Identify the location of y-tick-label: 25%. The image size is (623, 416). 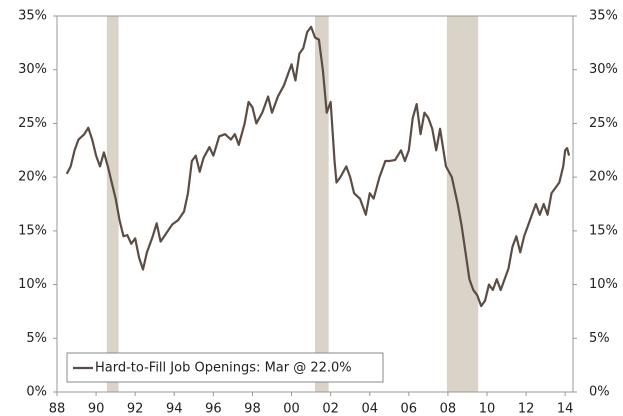
(32, 123).